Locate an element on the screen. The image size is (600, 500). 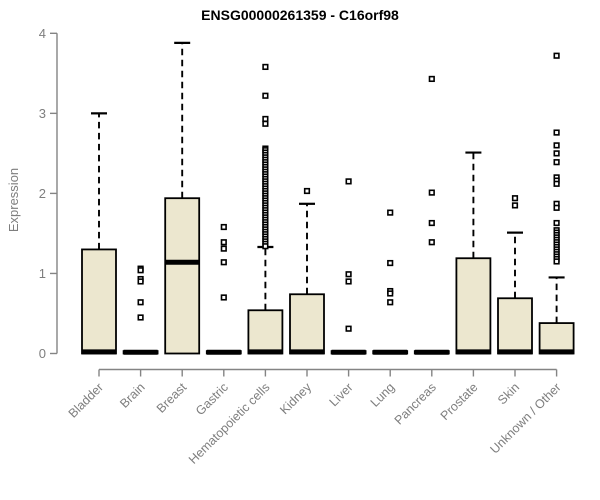
x-tick-label-breast: Breast is located at coordinates (172, 398).